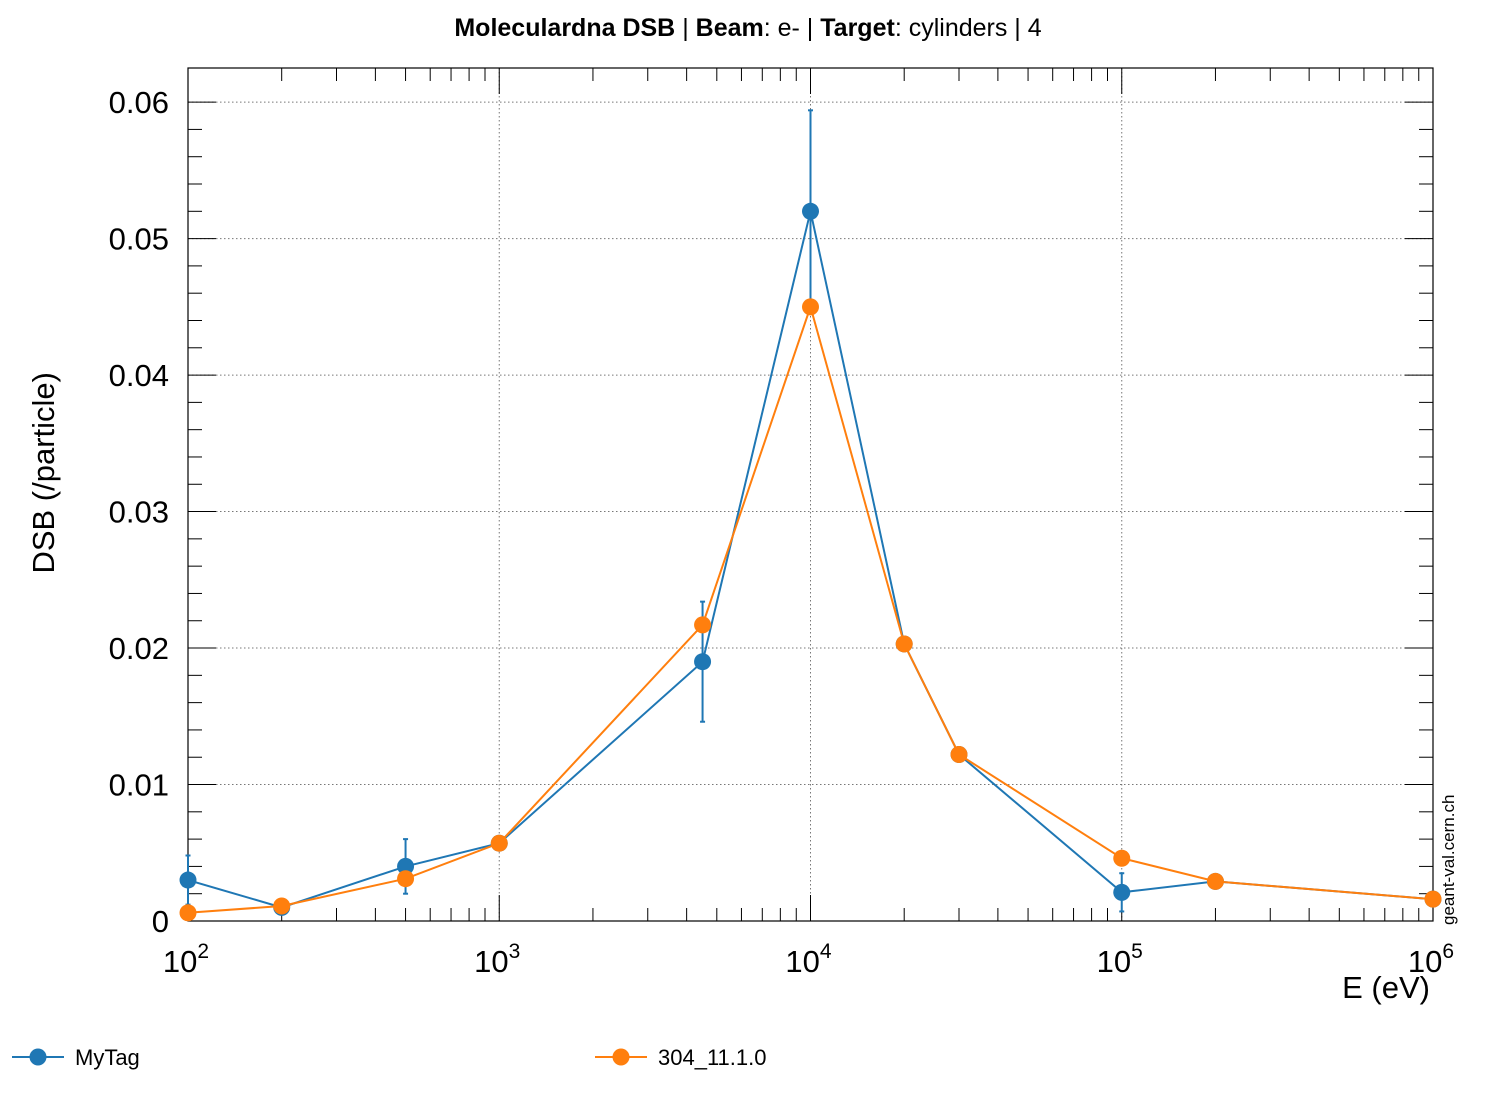  What do you see at coordinates (568, 28) in the screenshot?
I see `title-part-0: Moleculardna DSB` at bounding box center [568, 28].